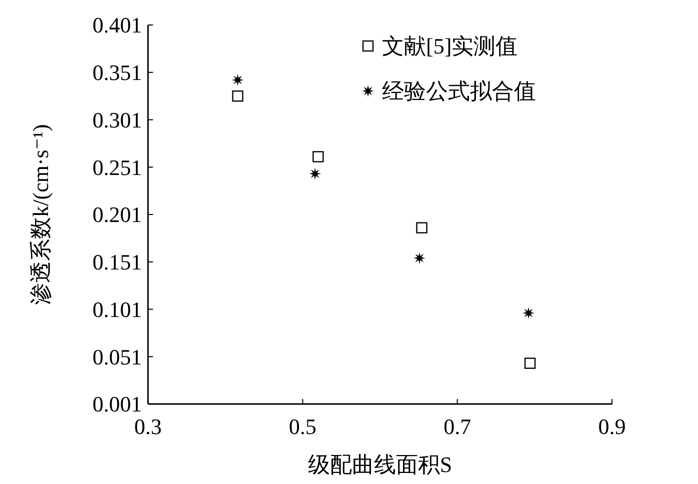  What do you see at coordinates (148, 426) in the screenshot?
I see `x-tick-label: 0.3` at bounding box center [148, 426].